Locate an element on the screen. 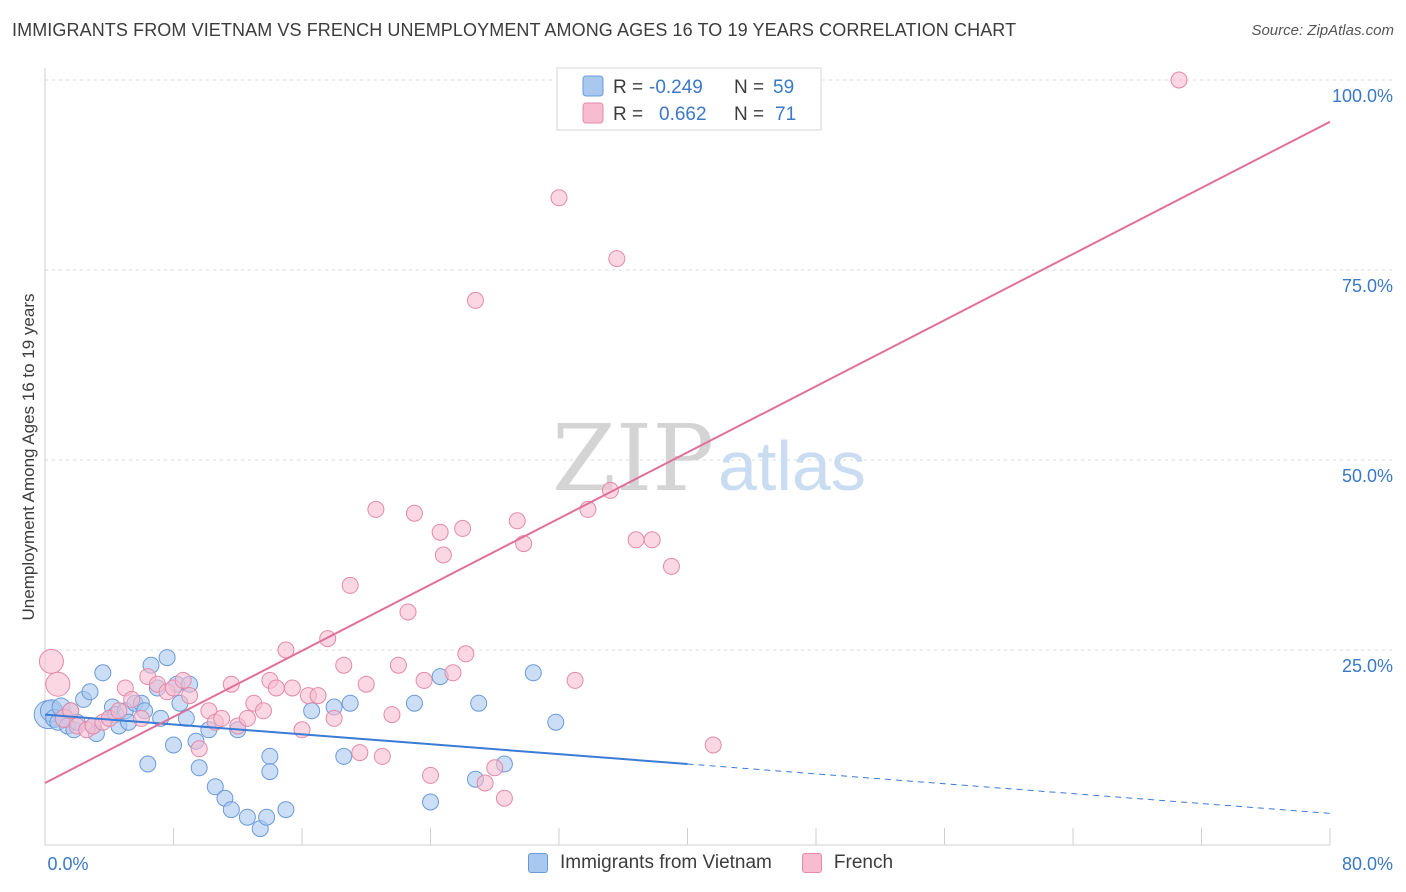 Image resolution: width=1406 pixels, height=892 pixels. y-axis-label: Unemployment Among Ages 16 to 19 years is located at coordinates (28, 457).